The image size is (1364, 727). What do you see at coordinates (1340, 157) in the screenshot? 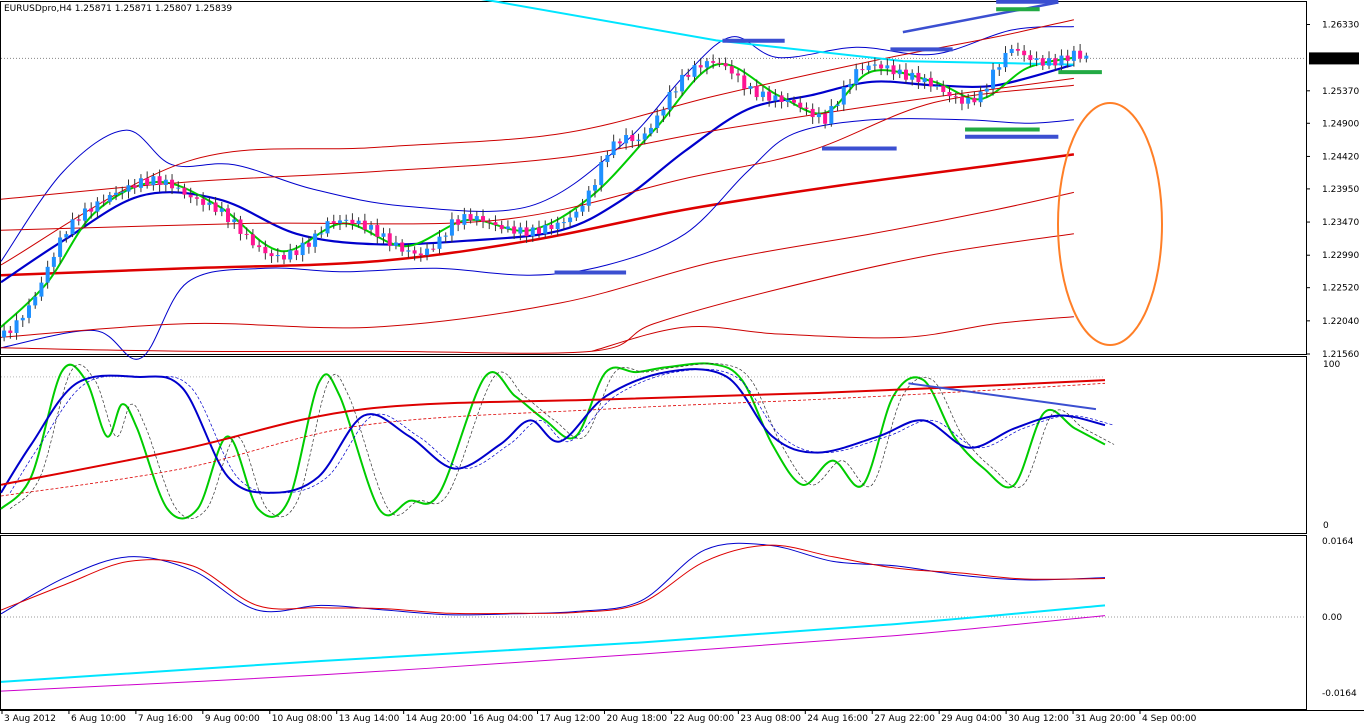
I see `price-tick-label: 1.24420` at bounding box center [1340, 157].